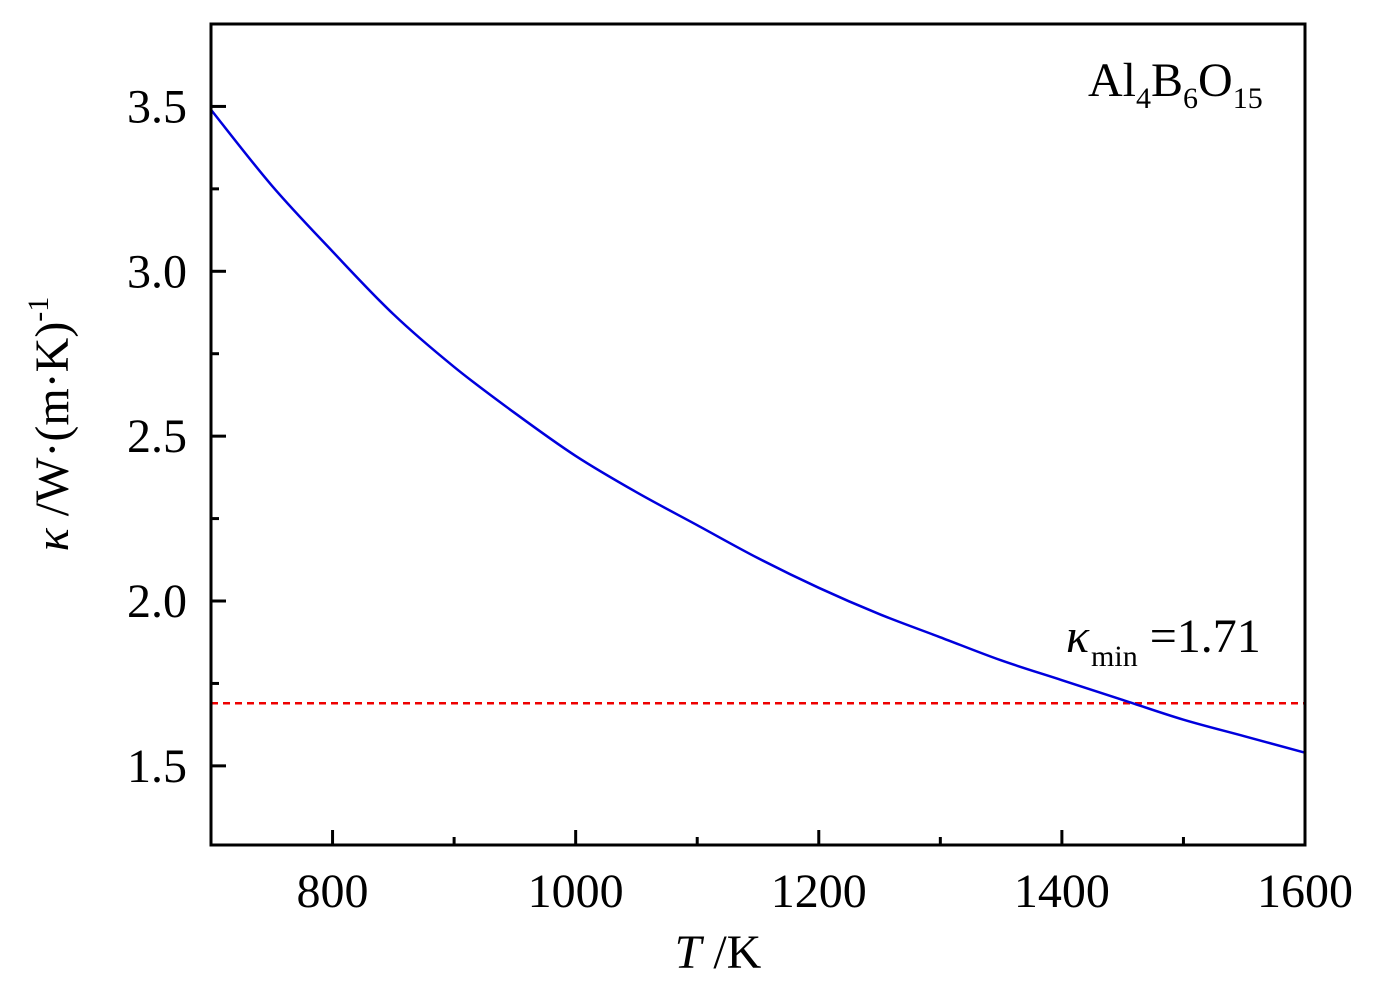 The width and height of the screenshot is (1378, 984). Describe the element at coordinates (157, 106) in the screenshot. I see `y-tick-label: 3.5` at that location.